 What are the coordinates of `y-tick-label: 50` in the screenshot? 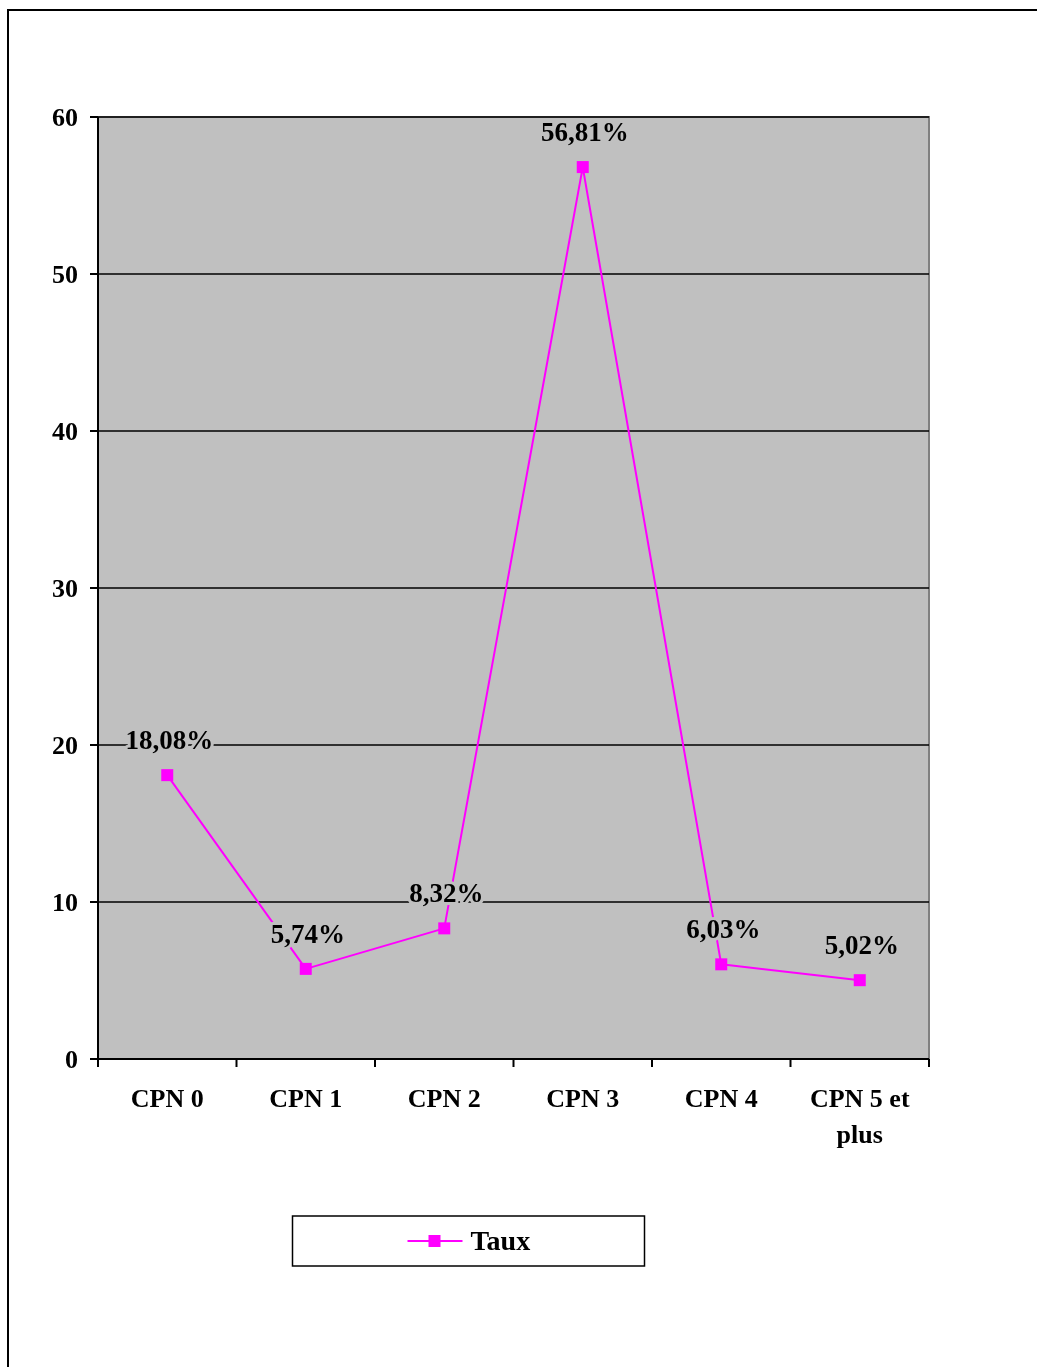 It's located at (65, 274).